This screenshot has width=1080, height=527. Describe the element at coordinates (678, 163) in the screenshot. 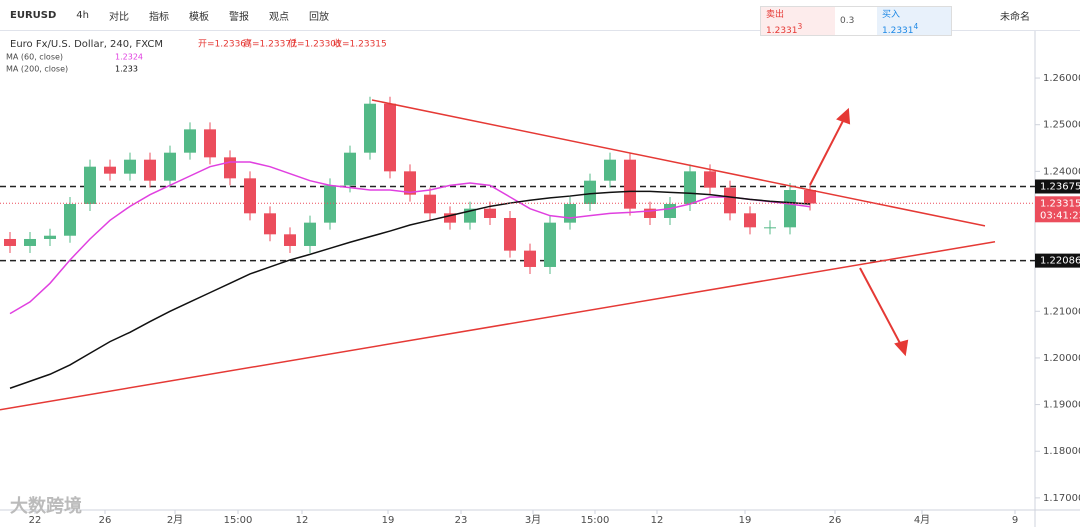

I see `trendline` at that location.